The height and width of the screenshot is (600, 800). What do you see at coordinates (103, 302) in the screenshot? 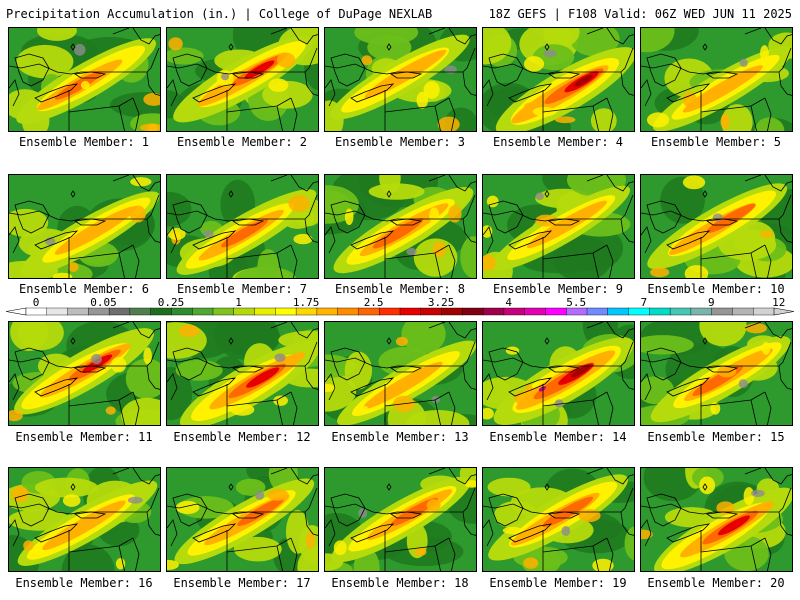
I see `colorbar-tick-label: 0.05` at bounding box center [103, 302].